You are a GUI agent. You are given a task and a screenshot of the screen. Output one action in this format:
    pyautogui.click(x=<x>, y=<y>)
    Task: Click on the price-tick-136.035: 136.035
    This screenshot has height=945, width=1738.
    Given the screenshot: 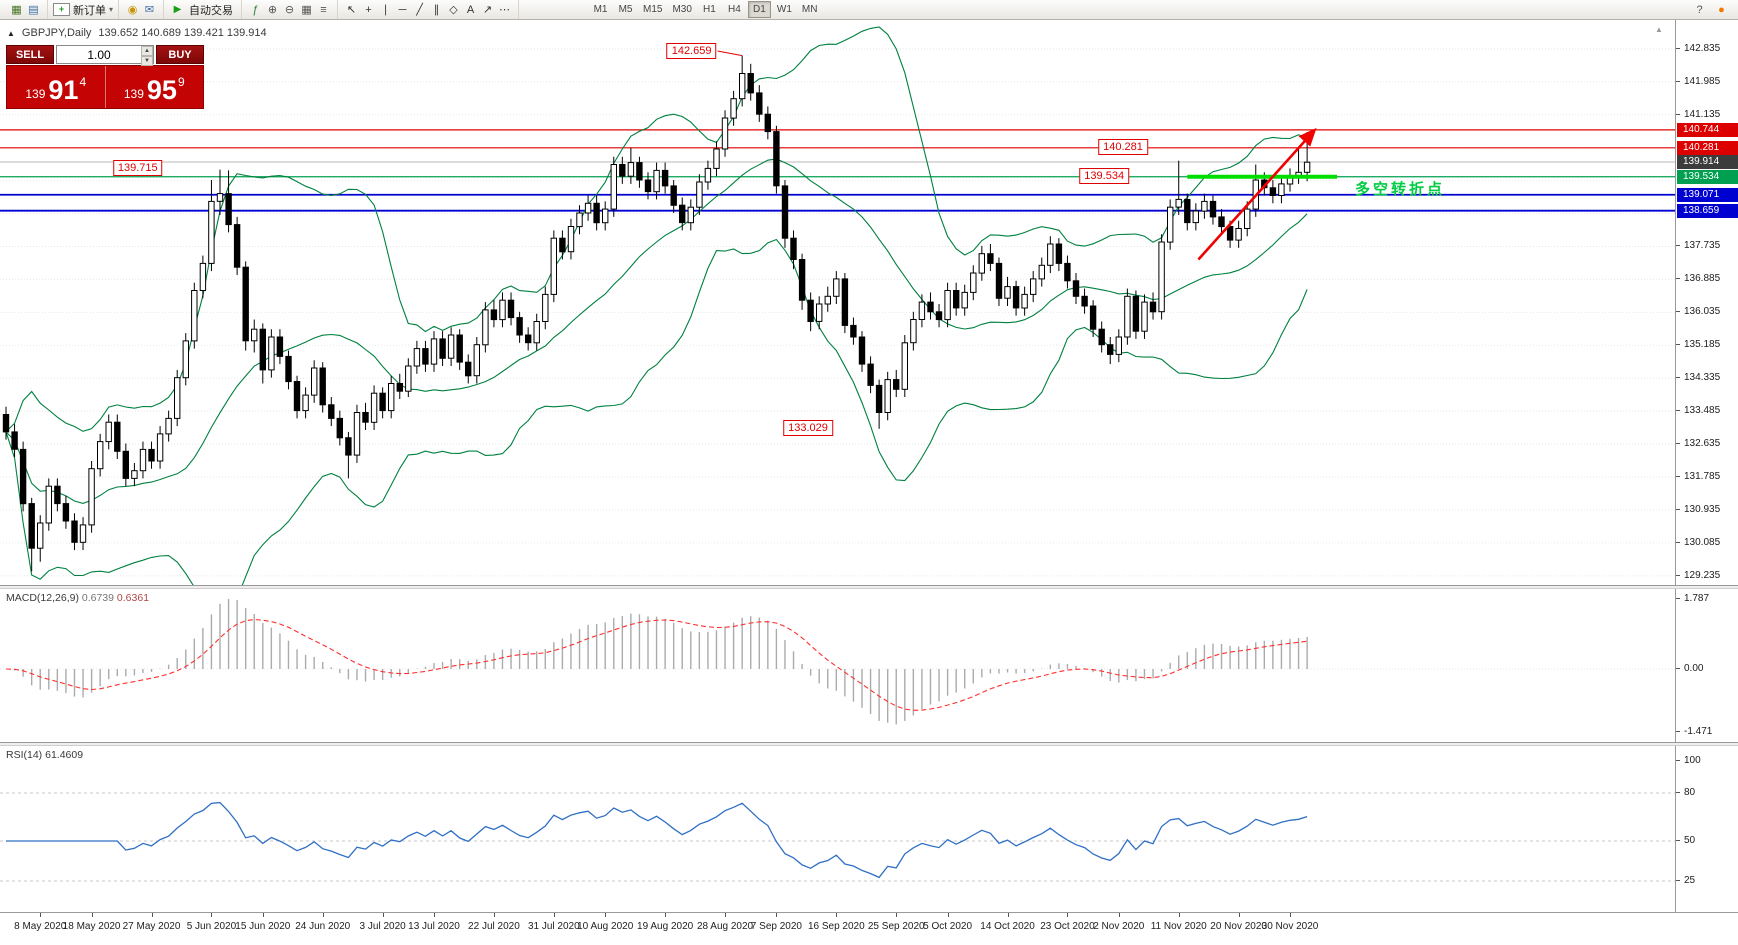 What is the action you would take?
    pyautogui.click(x=1698, y=312)
    